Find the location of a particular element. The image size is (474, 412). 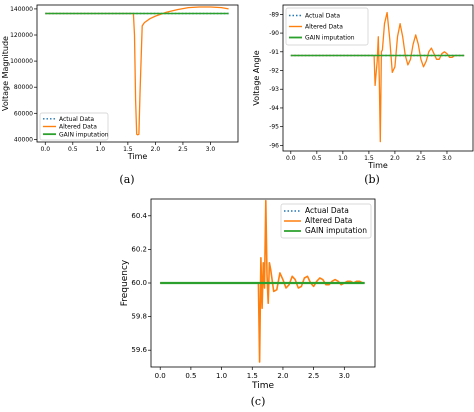

y-tick-label: 60.0 is located at coordinates (139, 283).